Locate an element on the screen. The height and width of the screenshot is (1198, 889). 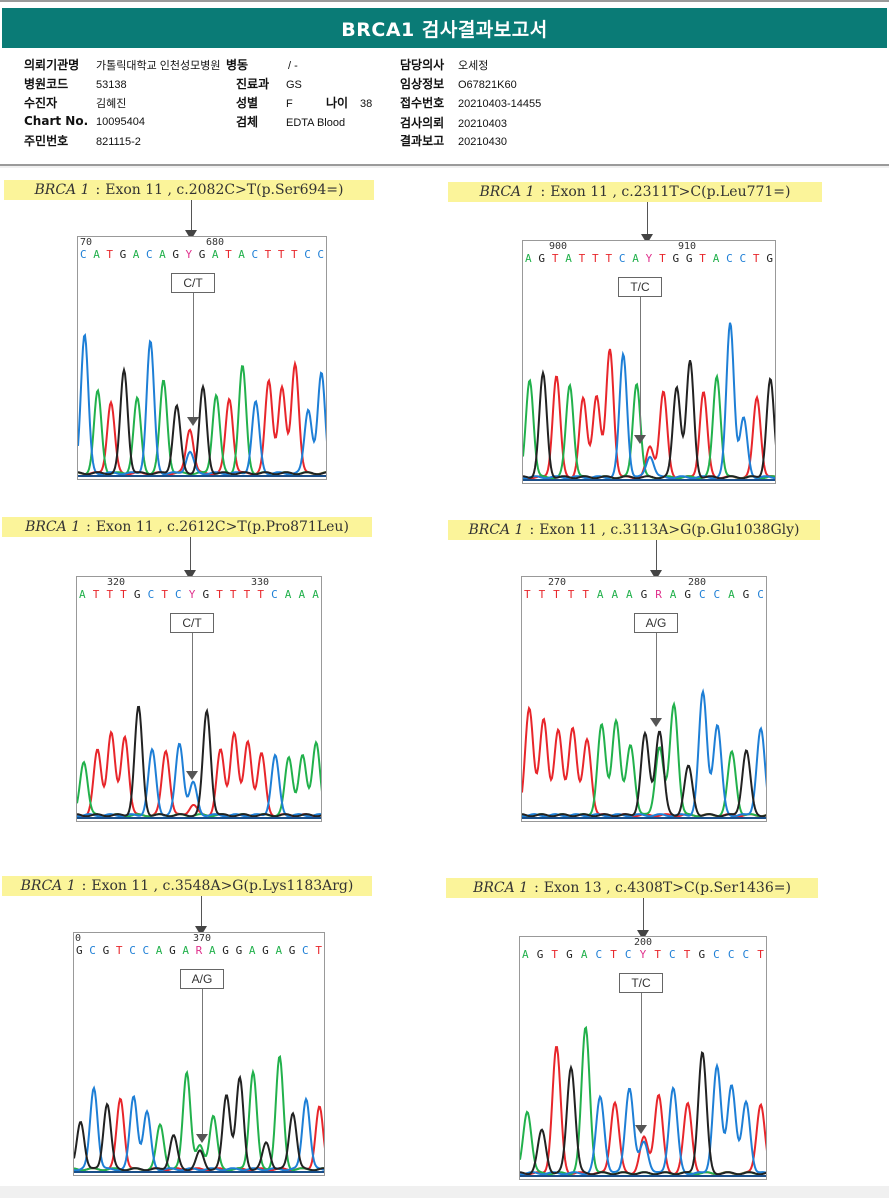
variant-caption: BRCA 1: Exon 13 , c.4308T>C(p.Ser1436=) is located at coordinates (632, 888).